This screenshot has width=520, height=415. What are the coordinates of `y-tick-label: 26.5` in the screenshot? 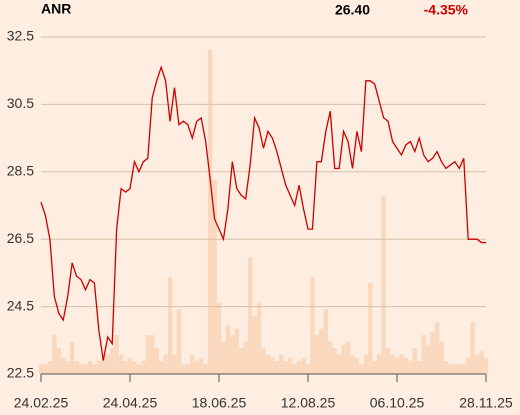 It's located at (20, 238).